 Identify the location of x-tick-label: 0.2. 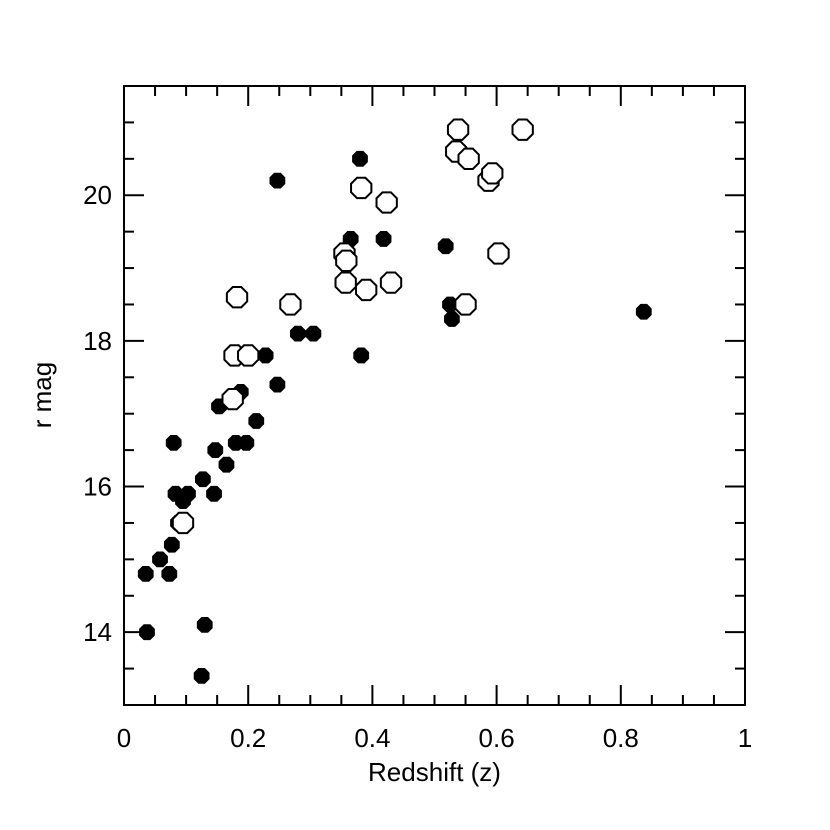
(248, 738).